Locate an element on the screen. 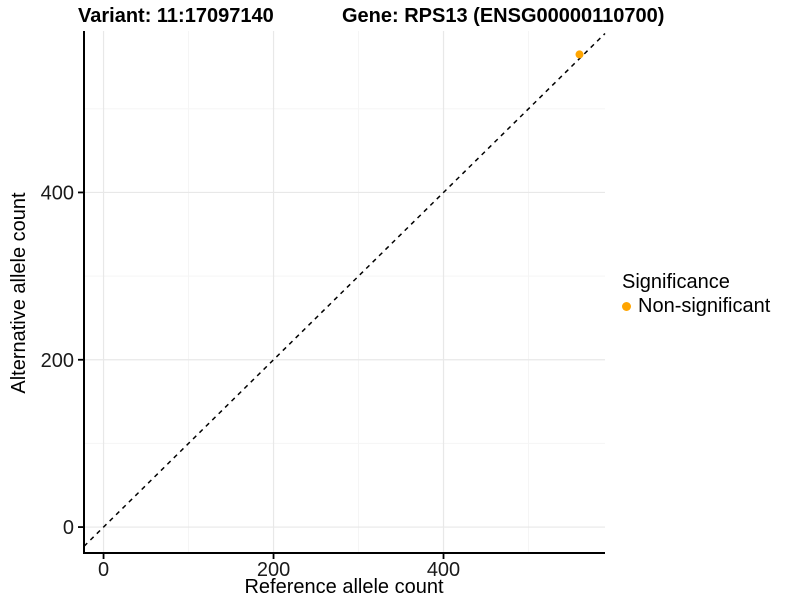 This screenshot has width=800, height=600. legend-item-non-significant: Non-significant is located at coordinates (696, 306).